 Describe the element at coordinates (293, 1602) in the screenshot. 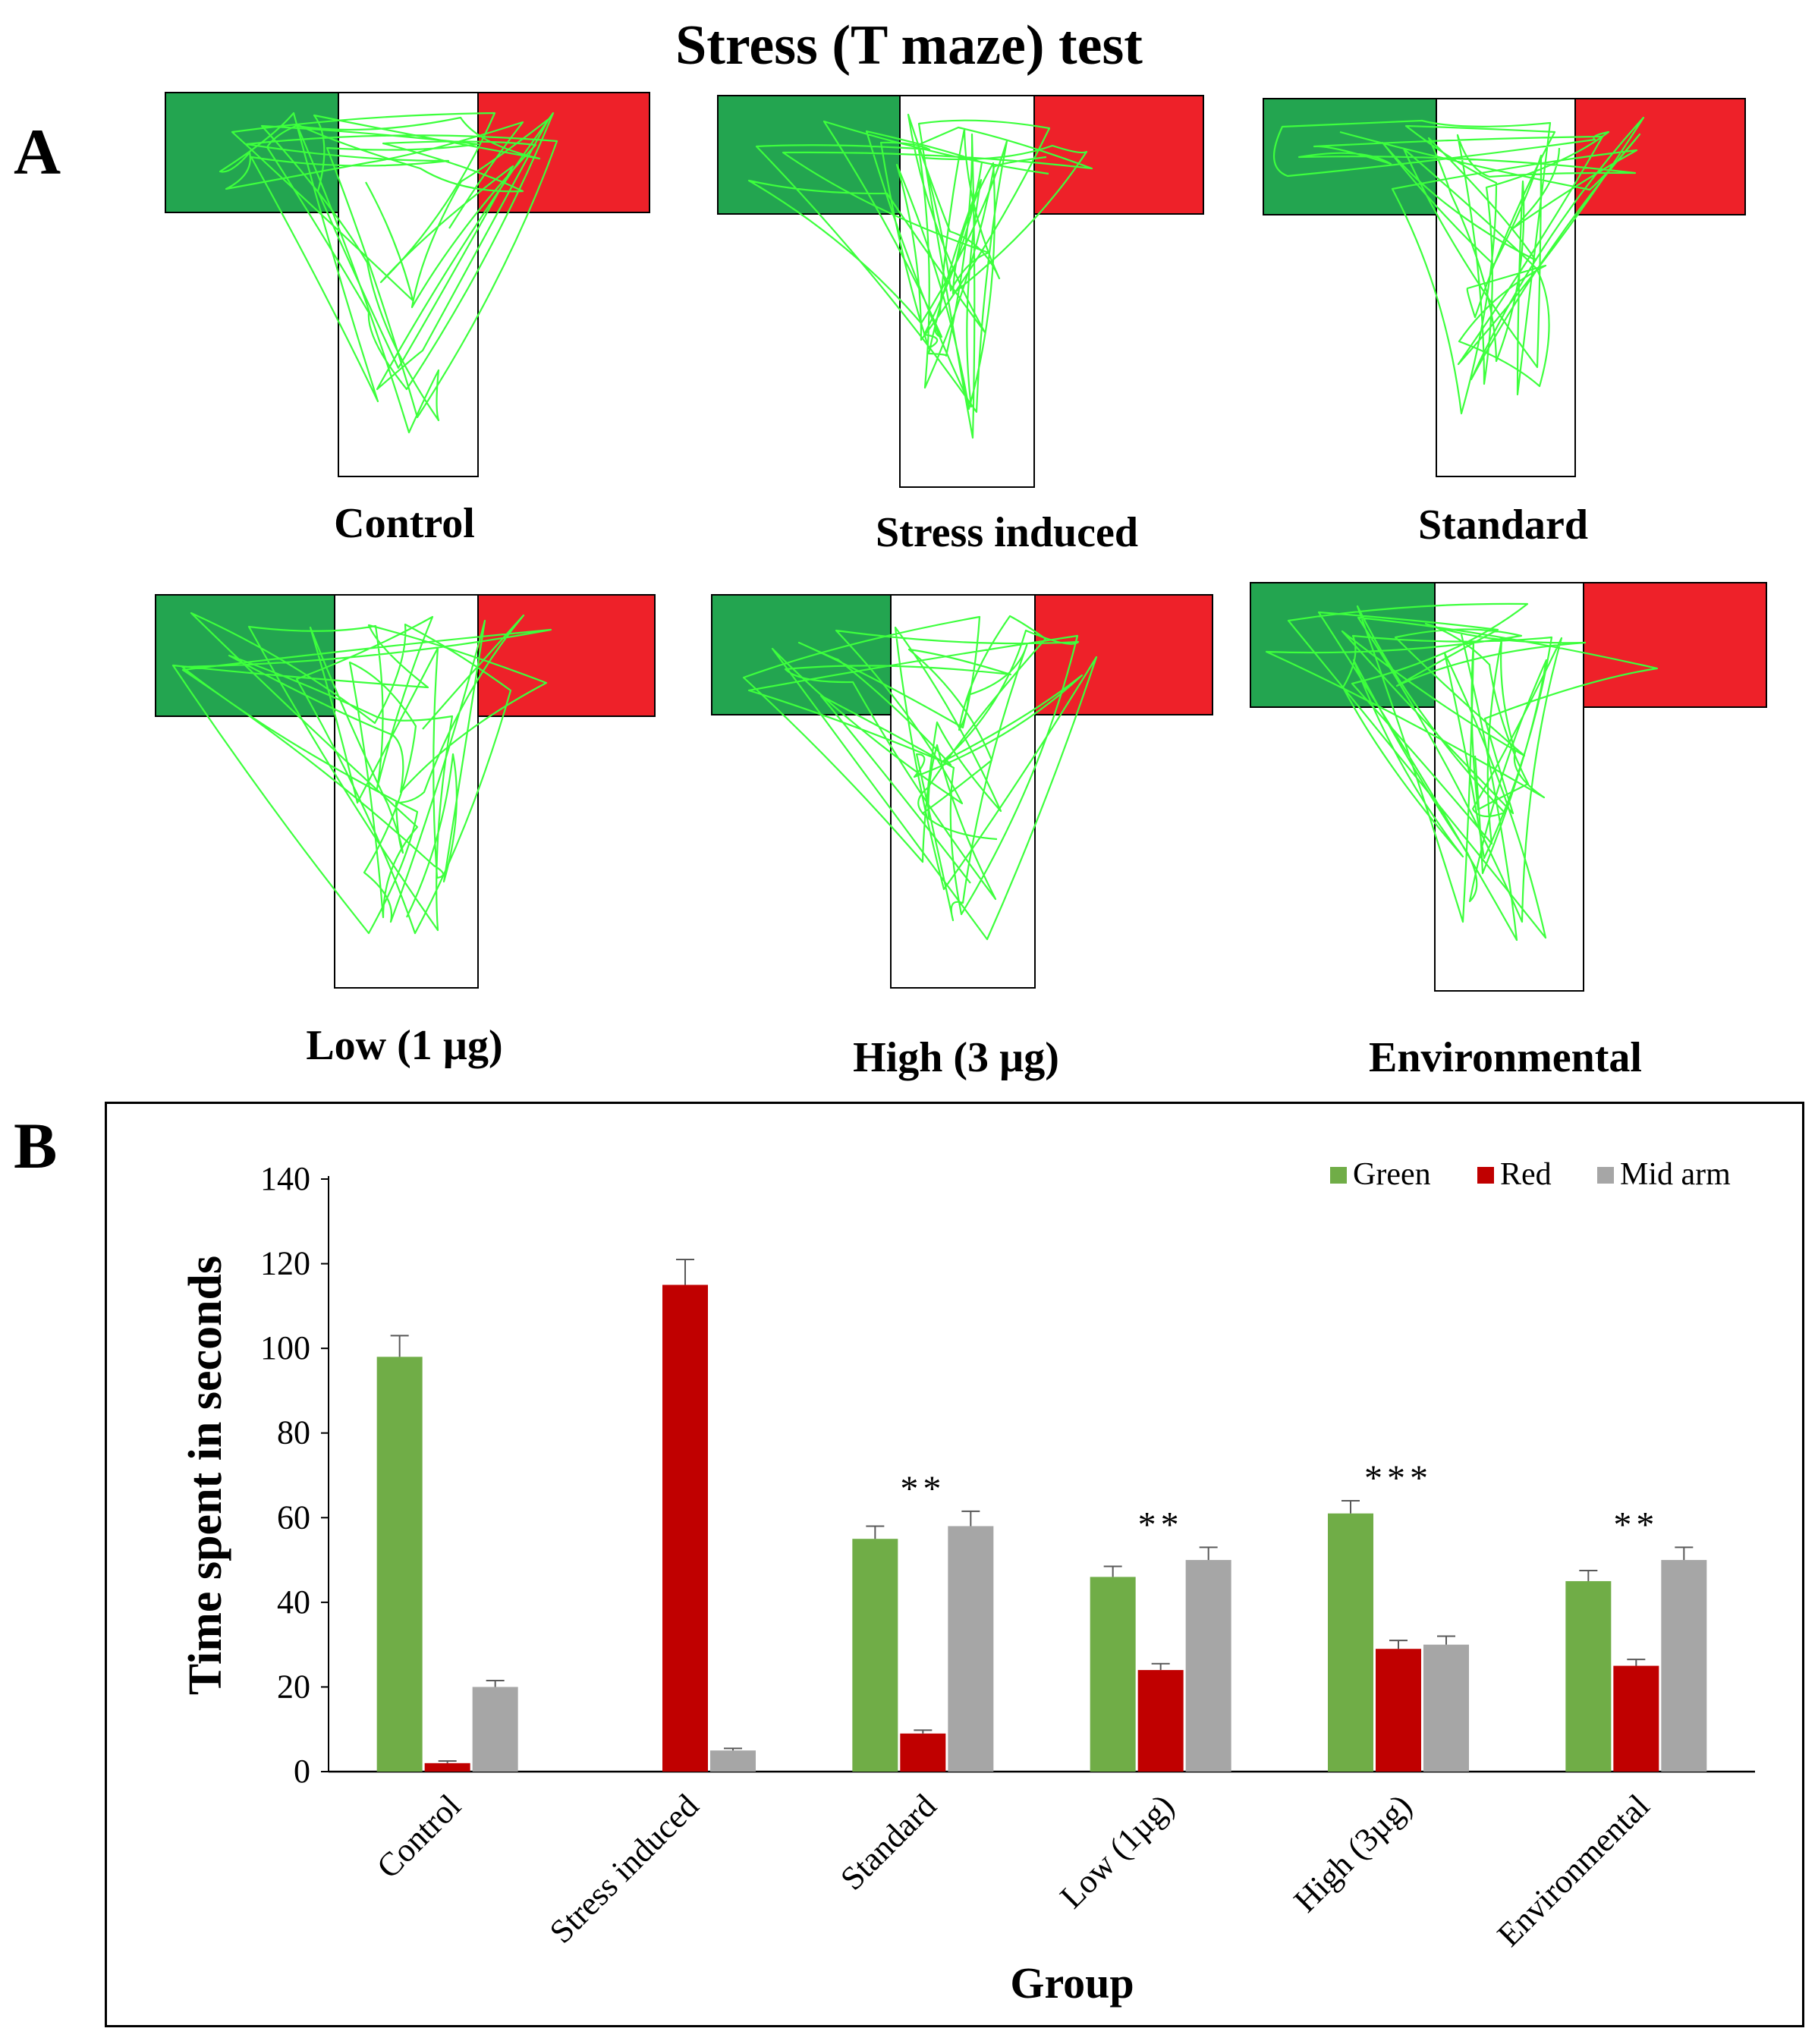

I see `y-tick-label: 40` at that location.